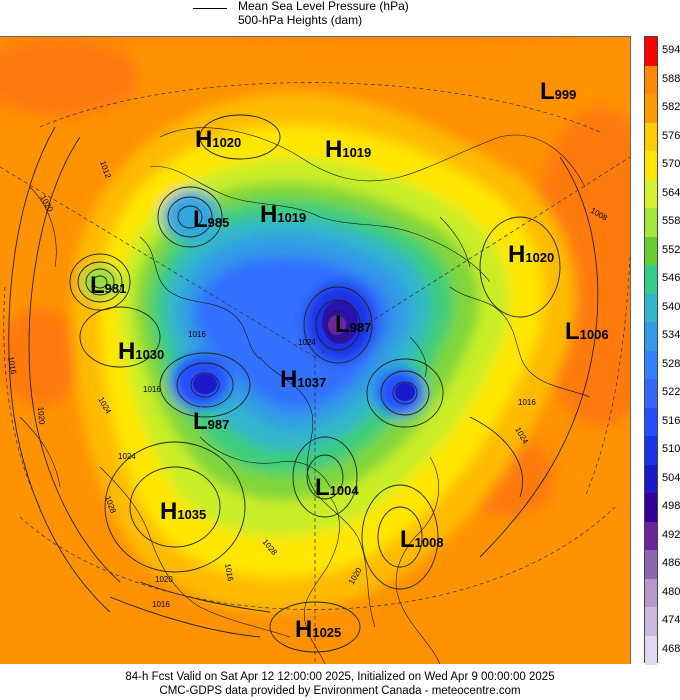 This screenshot has width=680, height=700. What do you see at coordinates (671, 221) in the screenshot?
I see `colorbar-level-label: 558` at bounding box center [671, 221].